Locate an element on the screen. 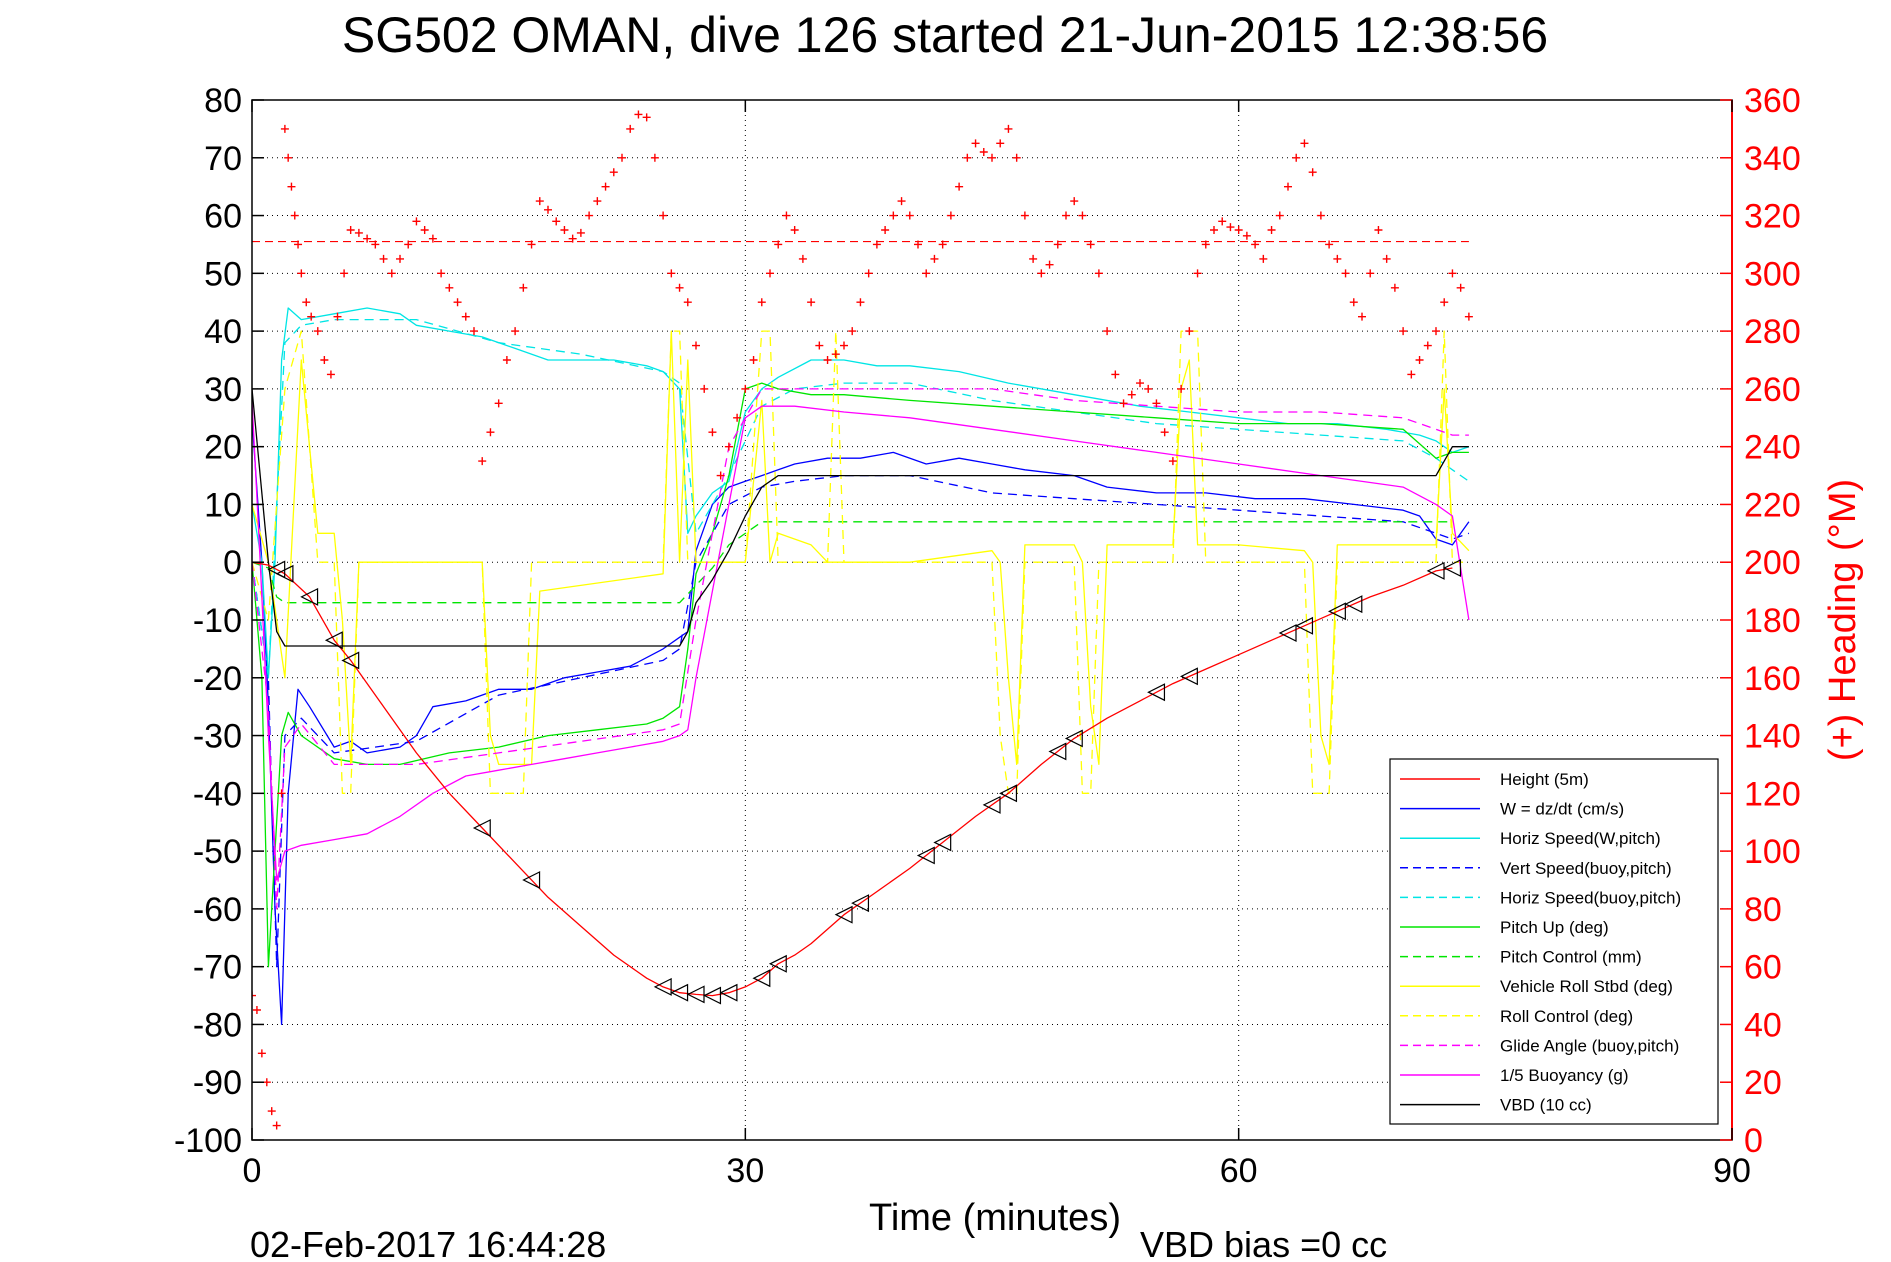 This screenshot has width=1891, height=1262. x-tick-label-3: 90 is located at coordinates (1732, 1171).